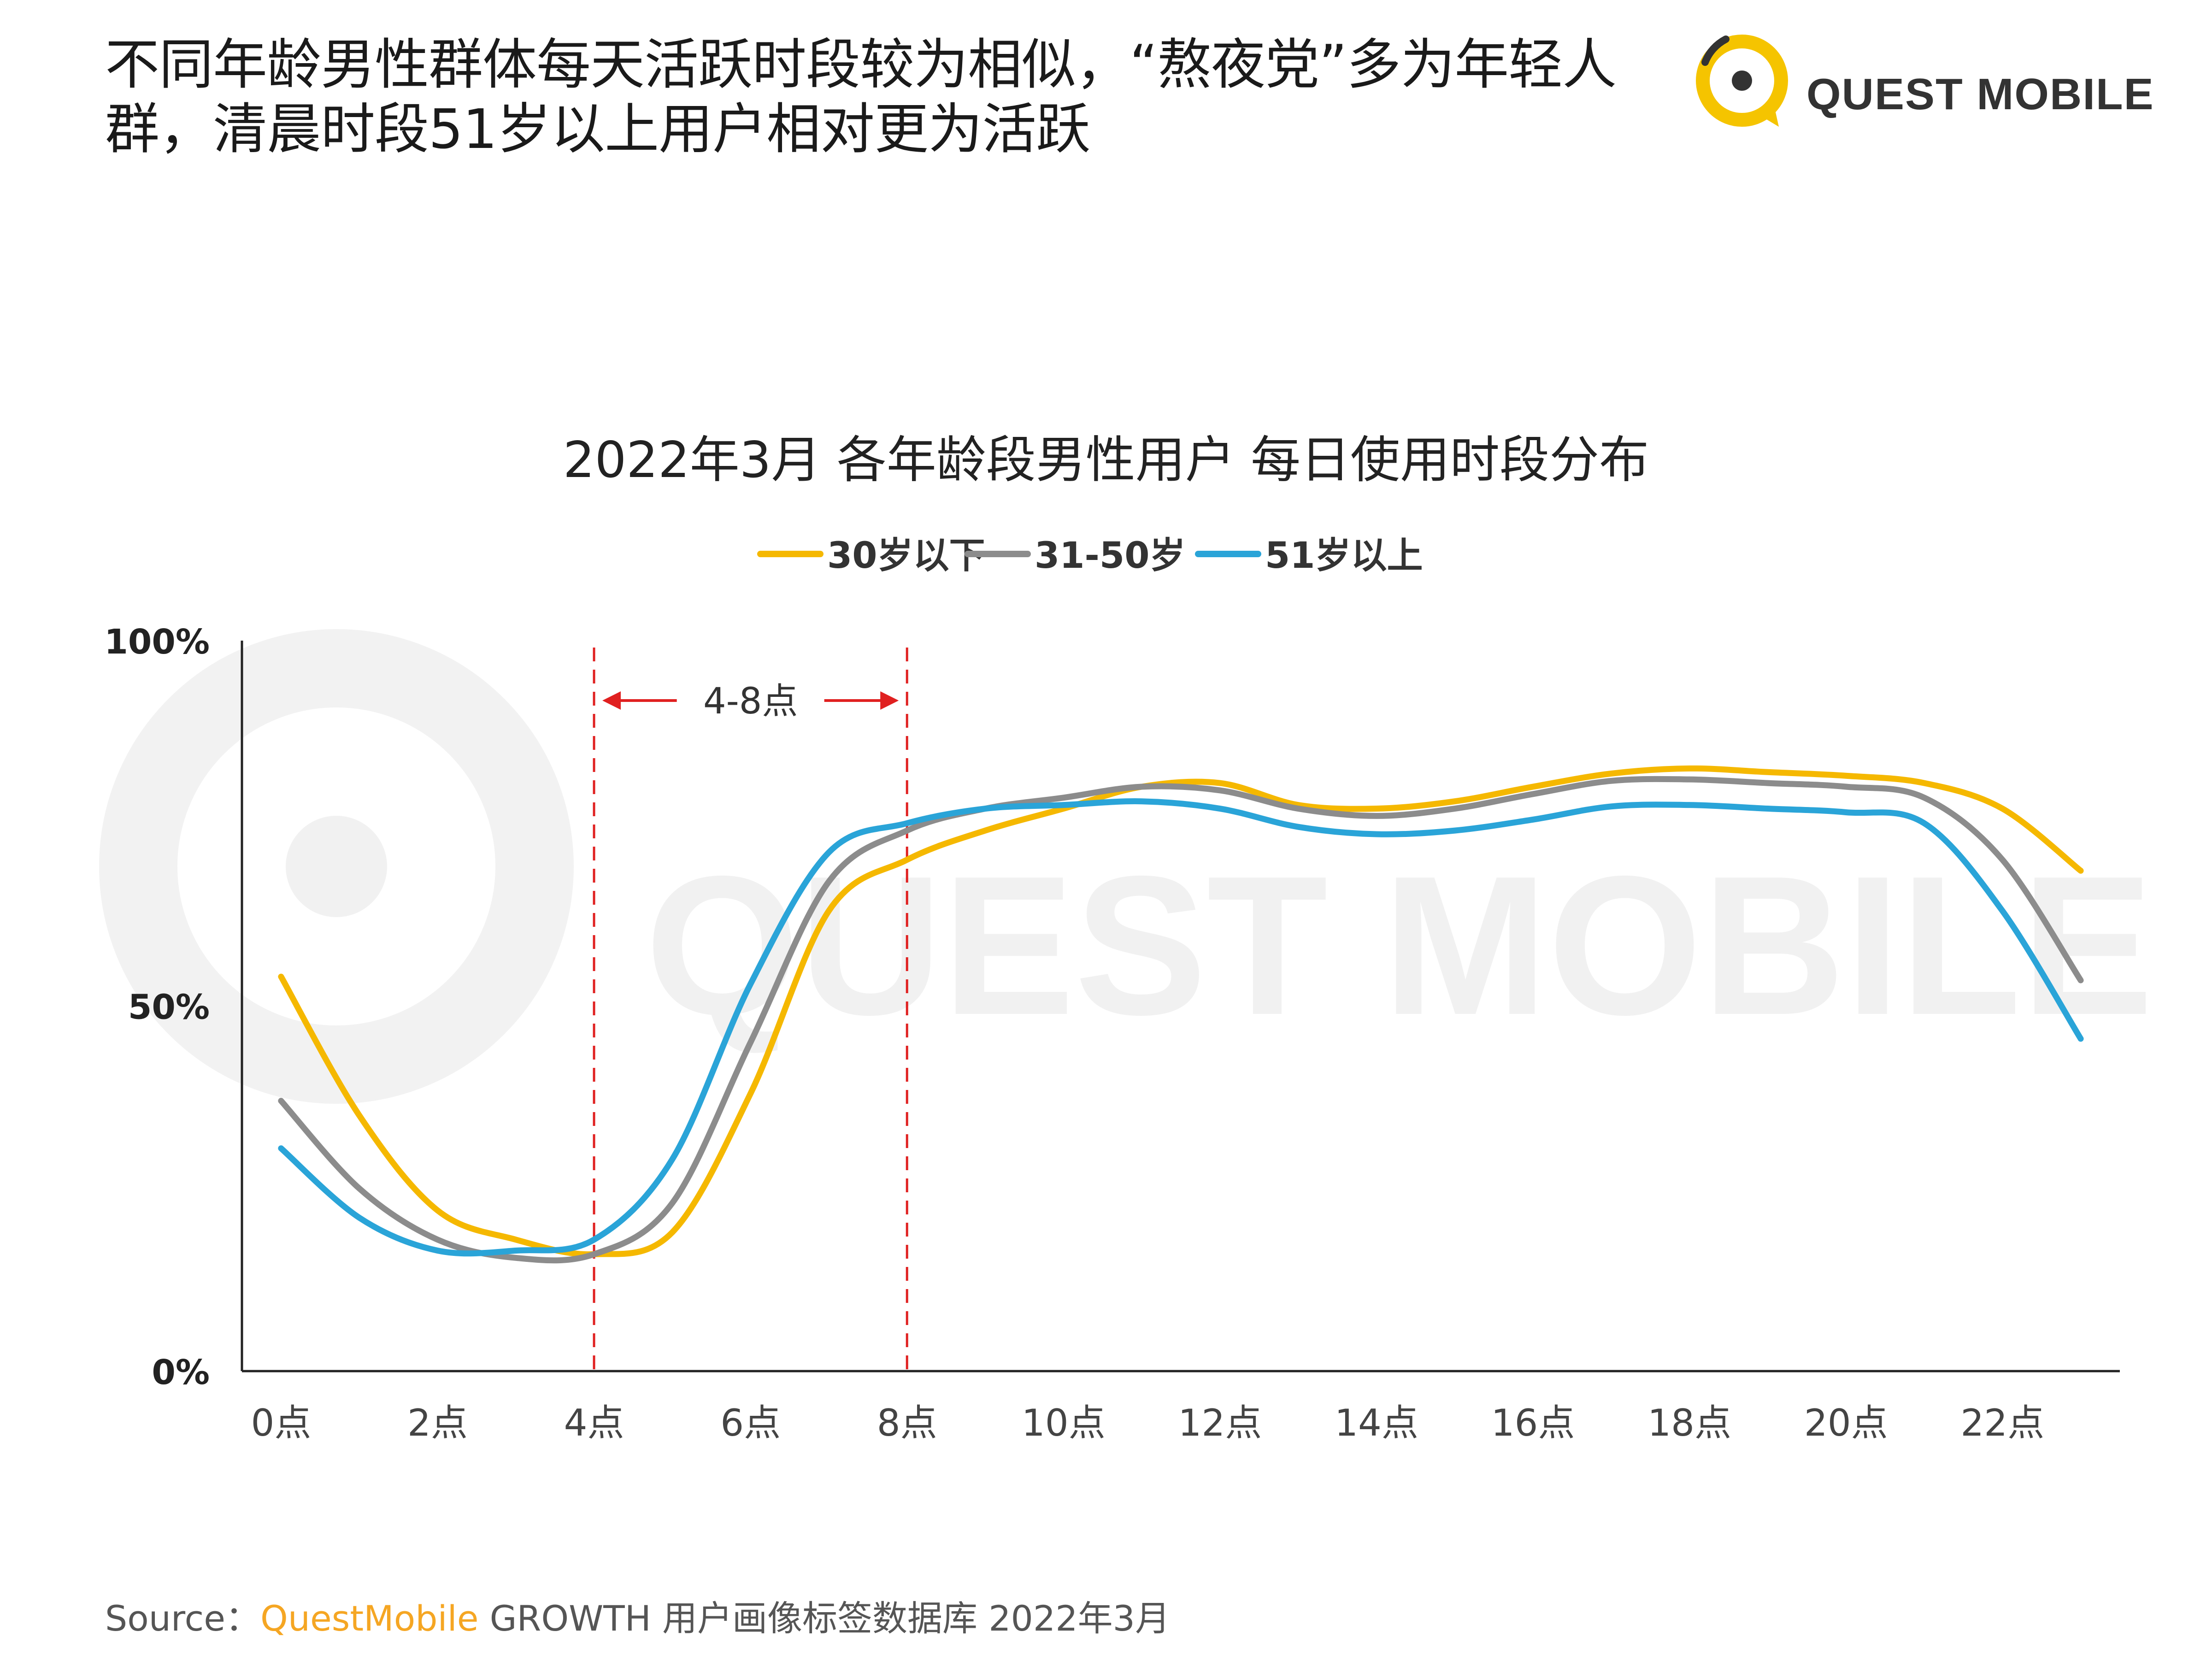  I want to click on headline-line-2: 群，清晨时段51岁以上用户相对更为活跃, so click(597, 129).